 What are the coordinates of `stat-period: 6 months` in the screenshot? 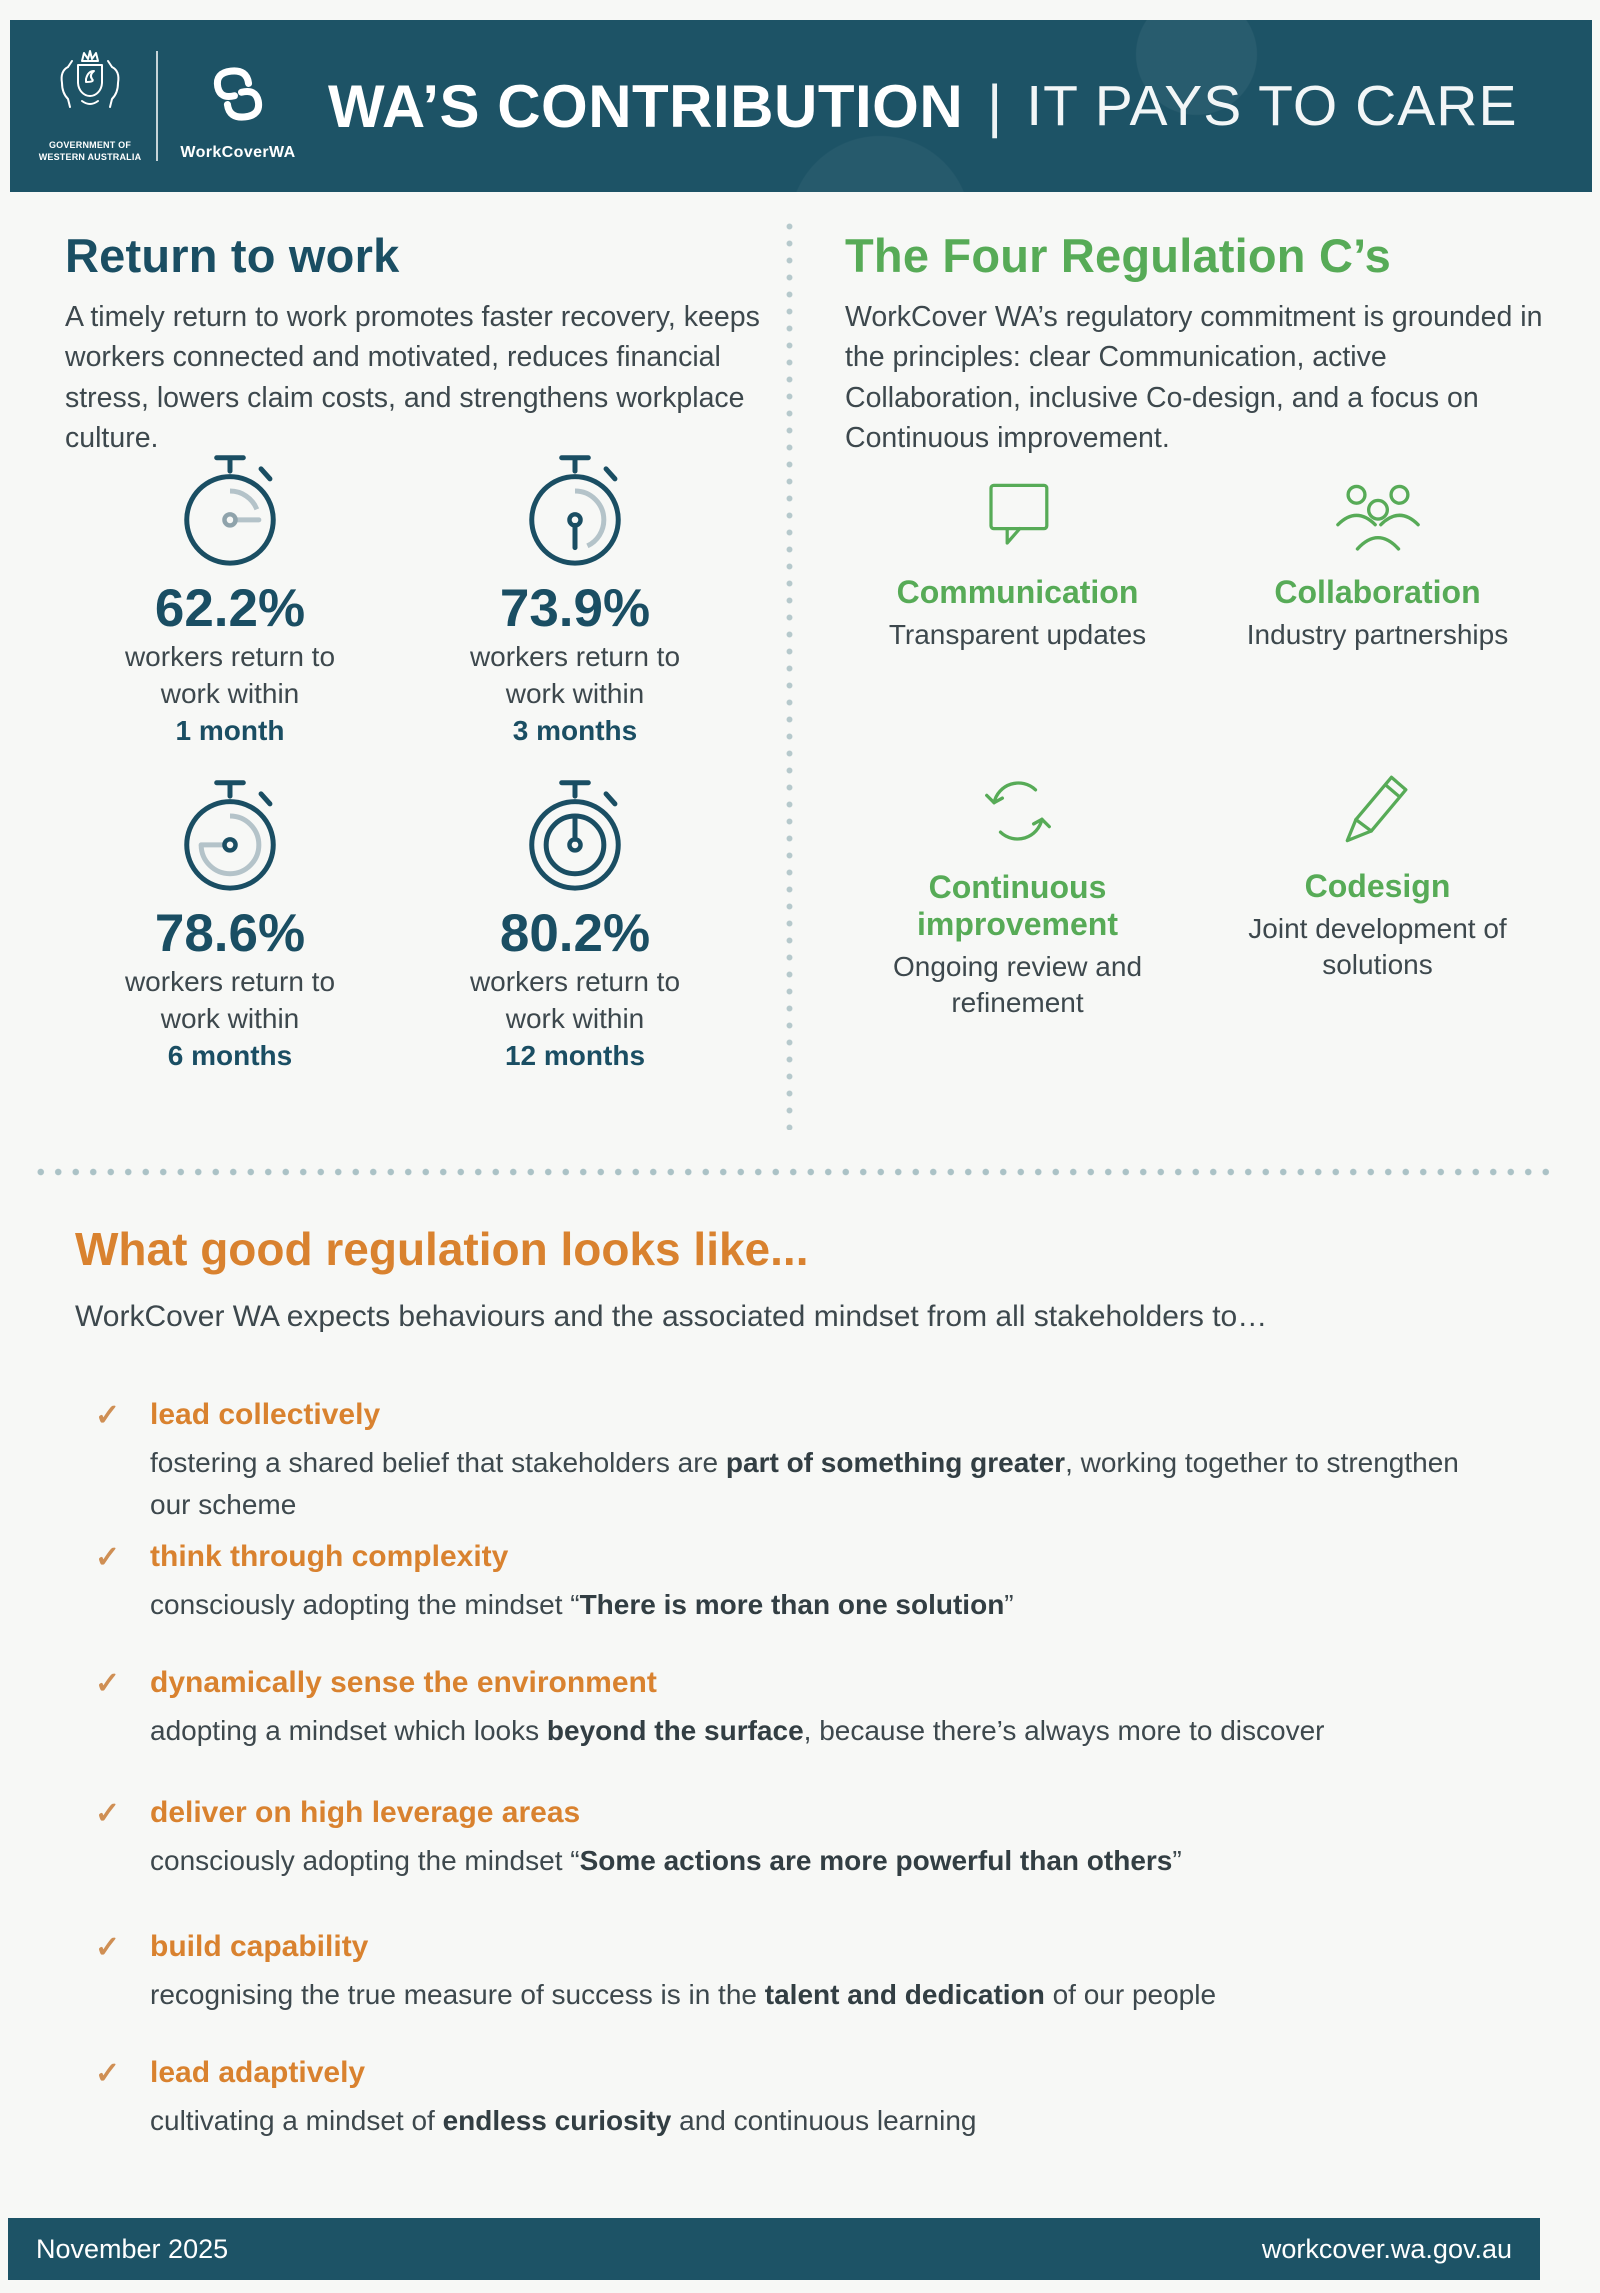 It's located at (230, 1055).